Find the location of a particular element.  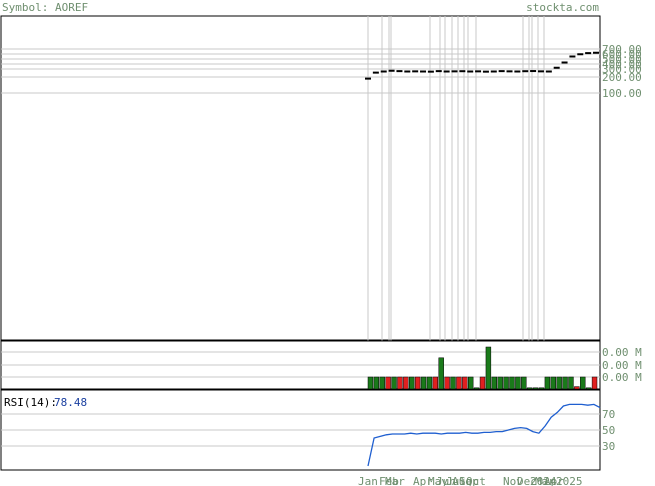

site-link: stockta.com is located at coordinates (562, 7).